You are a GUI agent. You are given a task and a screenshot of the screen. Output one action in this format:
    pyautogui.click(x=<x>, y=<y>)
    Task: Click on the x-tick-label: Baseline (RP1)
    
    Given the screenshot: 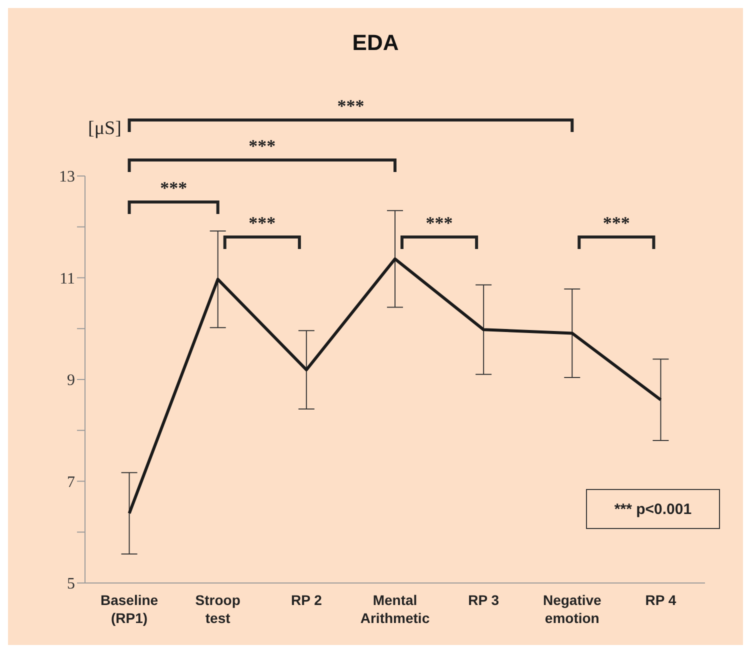 What is the action you would take?
    pyautogui.click(x=129, y=609)
    